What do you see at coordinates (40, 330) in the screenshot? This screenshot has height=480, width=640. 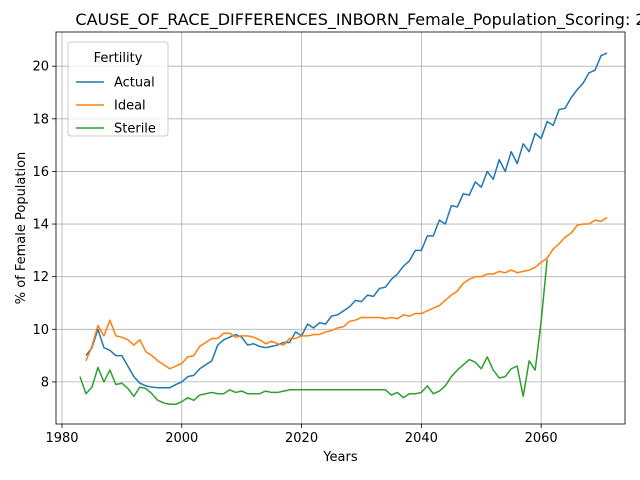 I see `y-tick-label: 10` at bounding box center [40, 330].